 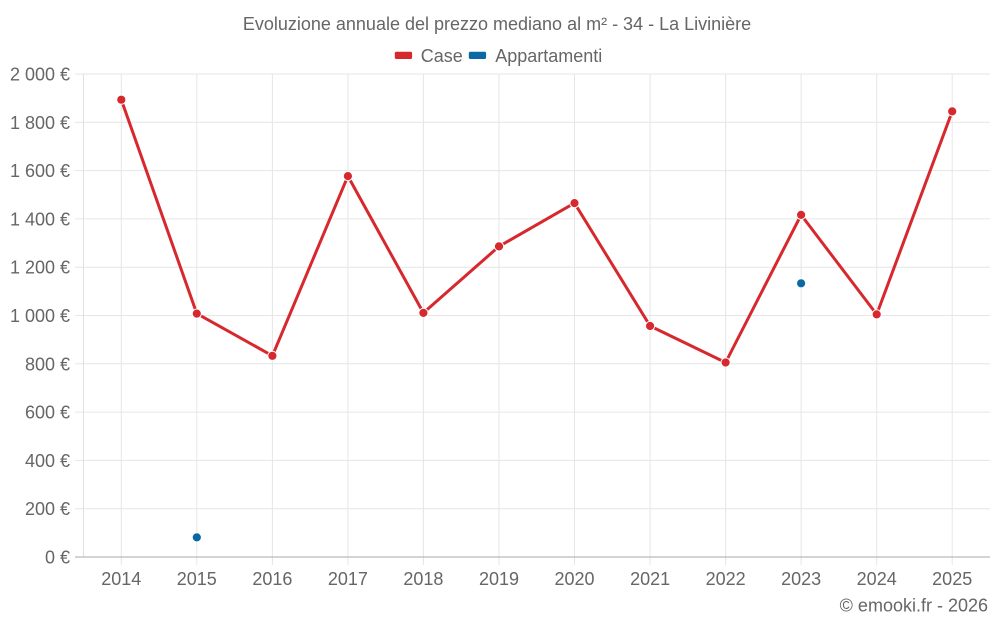 I want to click on svg-text: 2018, so click(x=423, y=579).